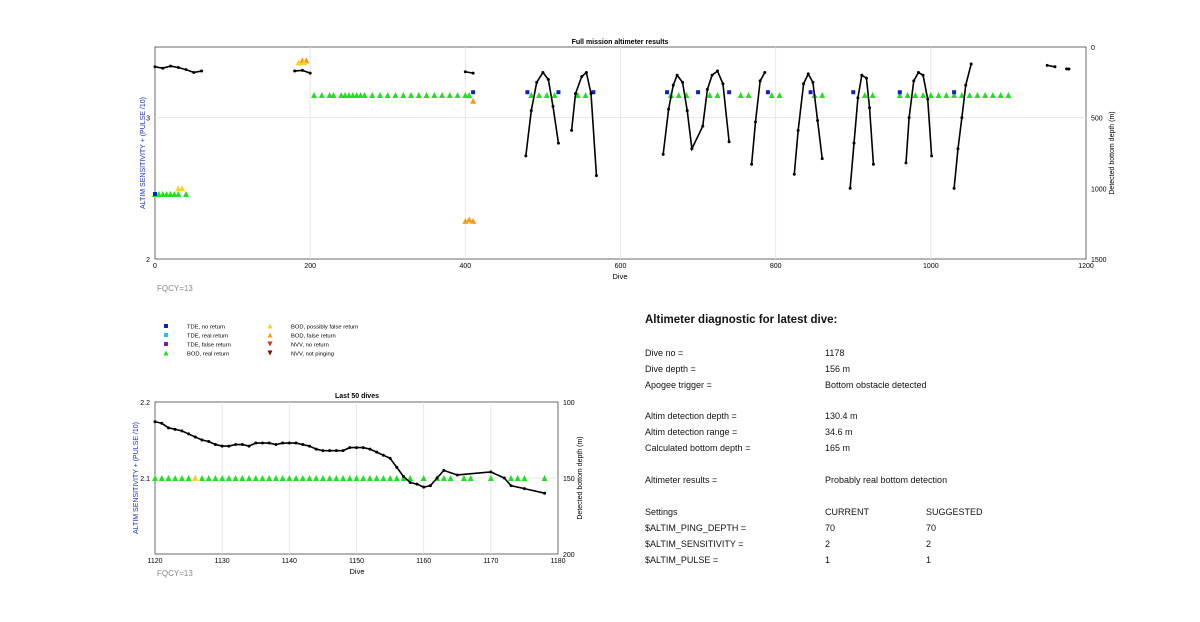 Image resolution: width=1200 pixels, height=622 pixels. I want to click on x-tick-label: 1000, so click(931, 266).